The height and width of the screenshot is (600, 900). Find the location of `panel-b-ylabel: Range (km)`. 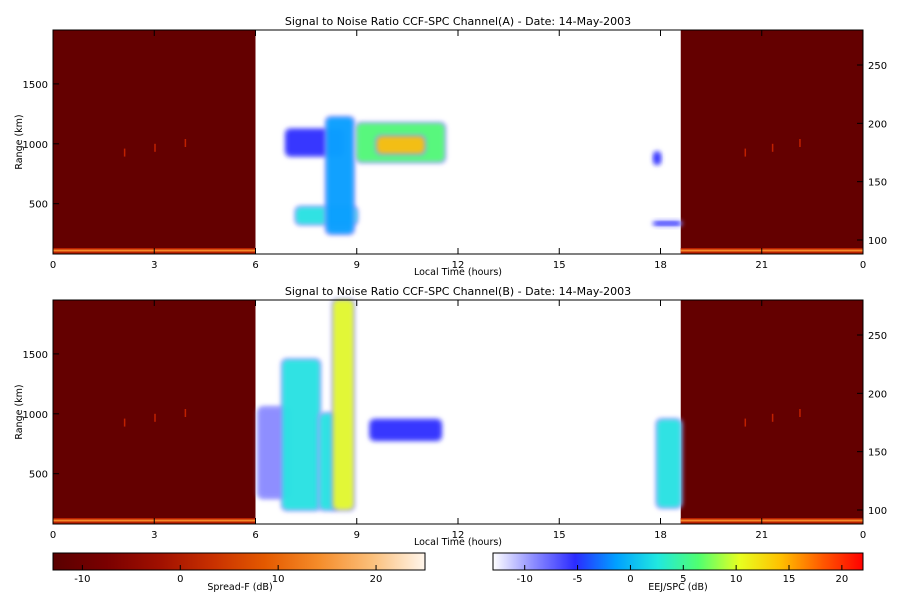

panel-b-ylabel: Range (km) is located at coordinates (19, 411).